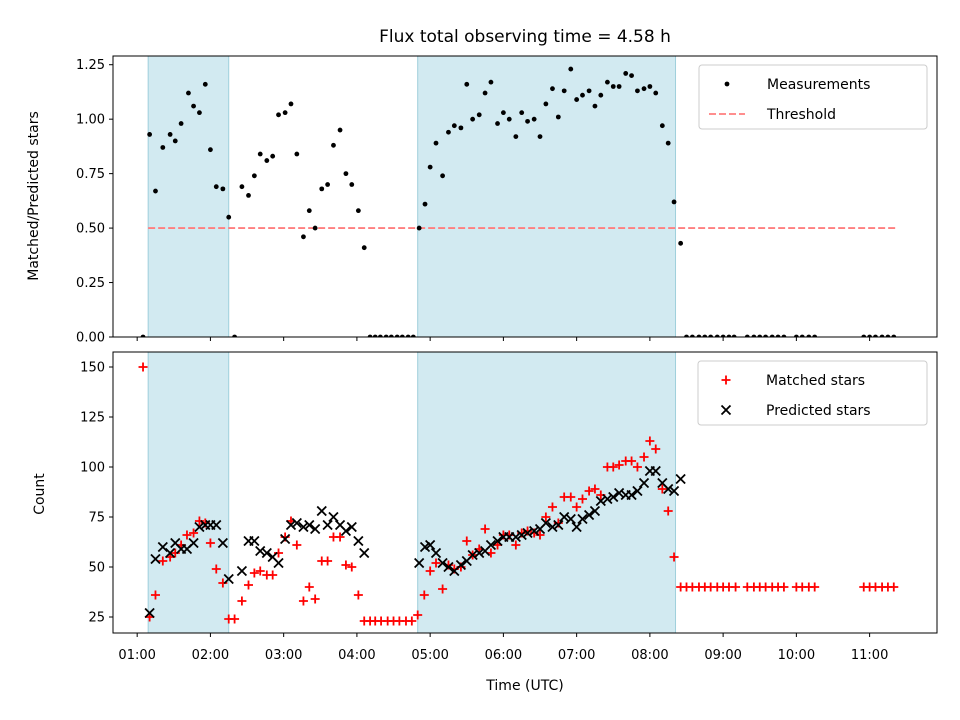  What do you see at coordinates (356, 655) in the screenshot?
I see `x-tick-label: 04:00` at bounding box center [356, 655].